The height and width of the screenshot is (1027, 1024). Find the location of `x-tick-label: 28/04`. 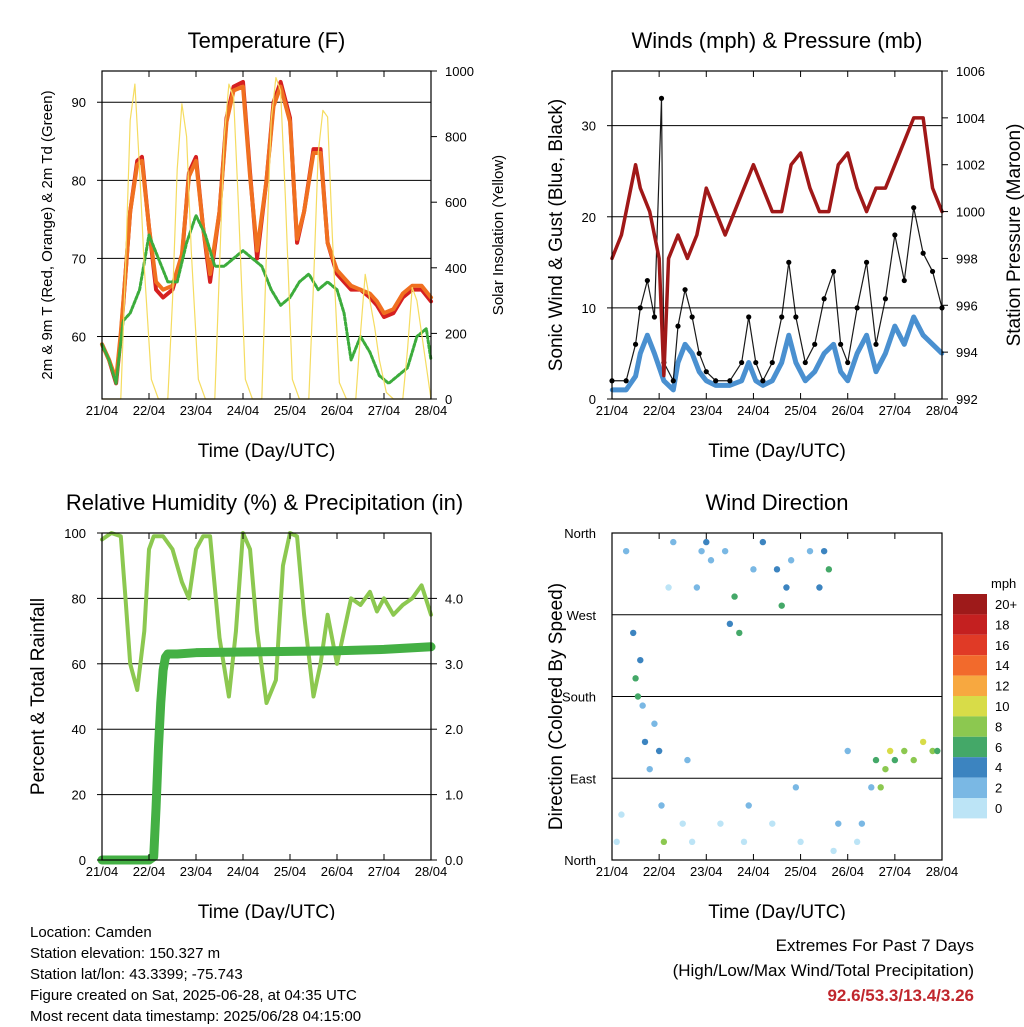

x-tick-label: 28/04 is located at coordinates (942, 871).